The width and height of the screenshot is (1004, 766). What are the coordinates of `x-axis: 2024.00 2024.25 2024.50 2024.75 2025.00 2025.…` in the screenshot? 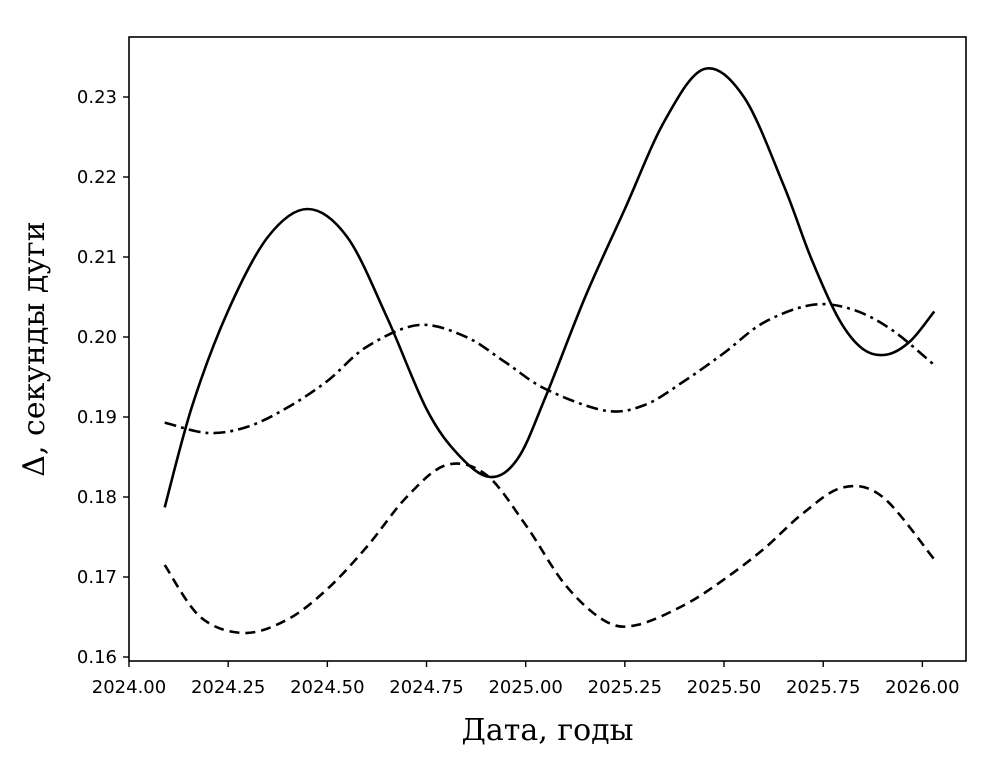 It's located at (526, 679).